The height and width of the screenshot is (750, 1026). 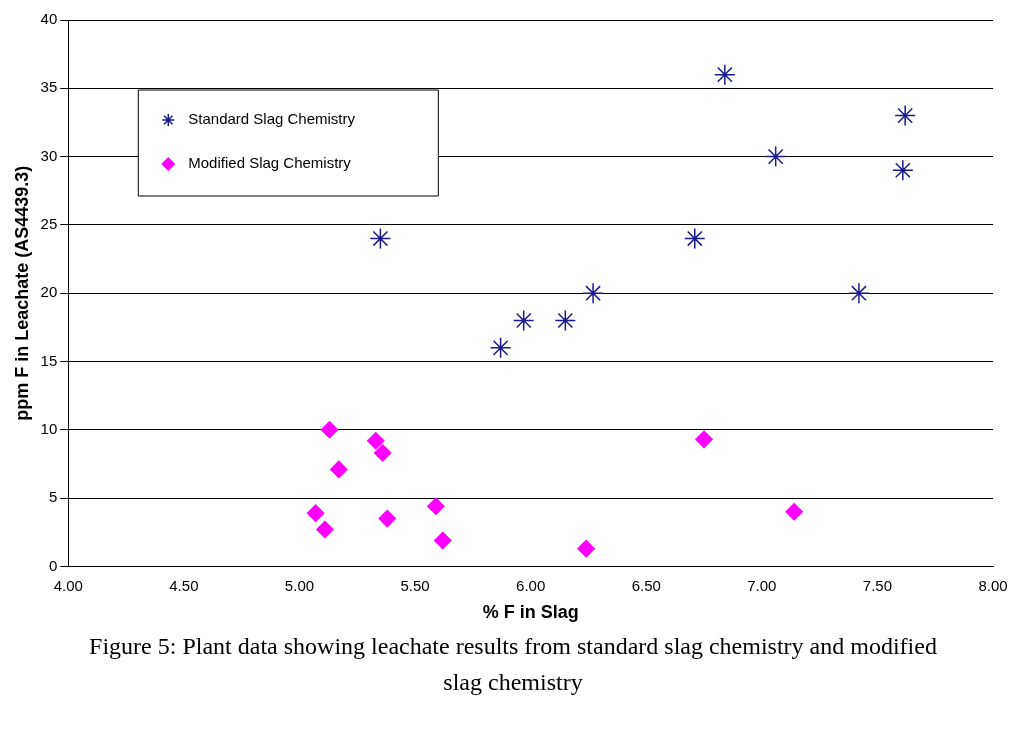 I want to click on y-tick-label: 30, so click(x=49, y=155).